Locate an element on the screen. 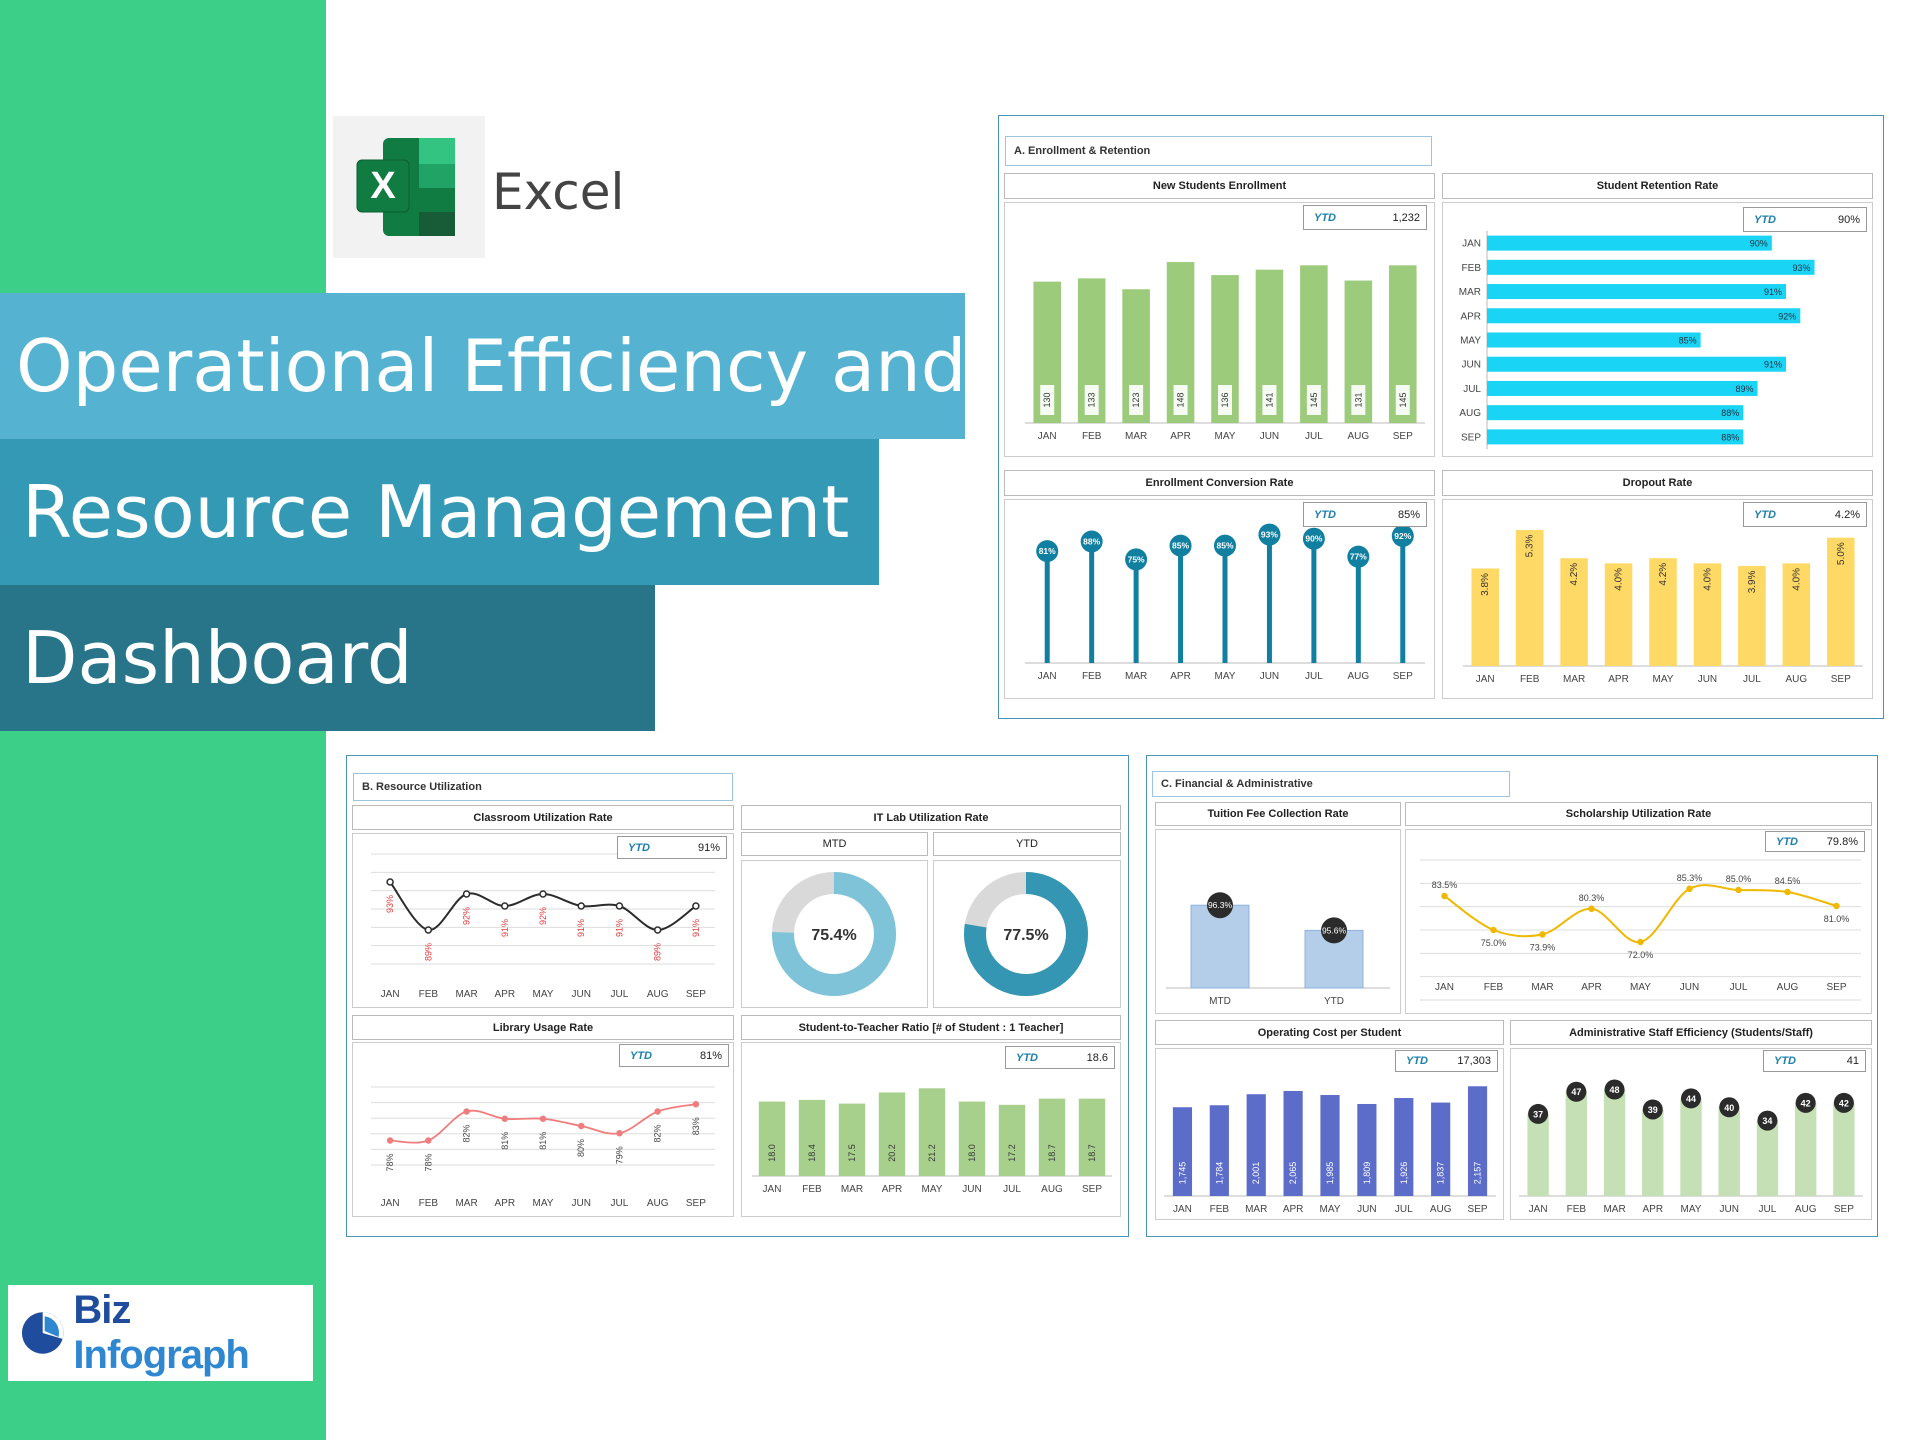 Image resolution: width=1920 pixels, height=1440 pixels. title-classroom: Classroom Utilization Rate is located at coordinates (543, 817).